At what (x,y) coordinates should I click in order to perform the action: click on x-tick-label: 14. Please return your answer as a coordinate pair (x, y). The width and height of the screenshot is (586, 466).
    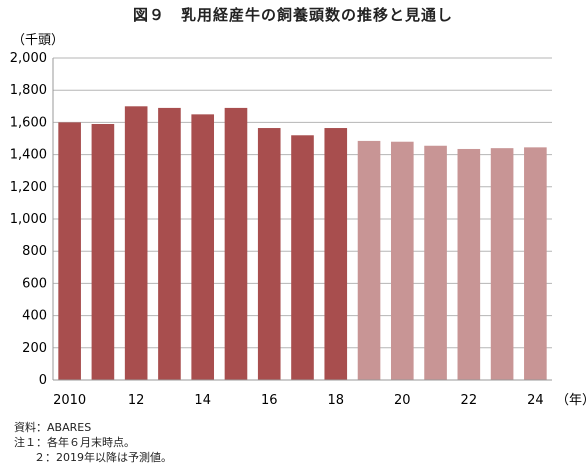
    Looking at the image, I should click on (202, 400).